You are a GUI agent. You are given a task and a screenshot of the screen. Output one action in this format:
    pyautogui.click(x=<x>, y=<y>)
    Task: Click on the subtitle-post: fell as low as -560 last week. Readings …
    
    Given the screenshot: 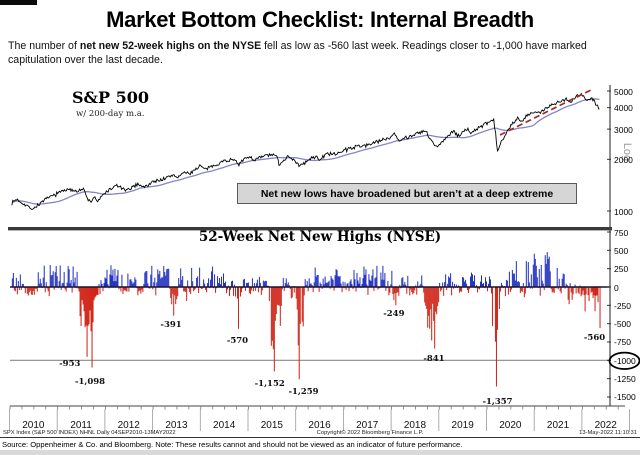 What is the action you would take?
    pyautogui.click(x=297, y=53)
    